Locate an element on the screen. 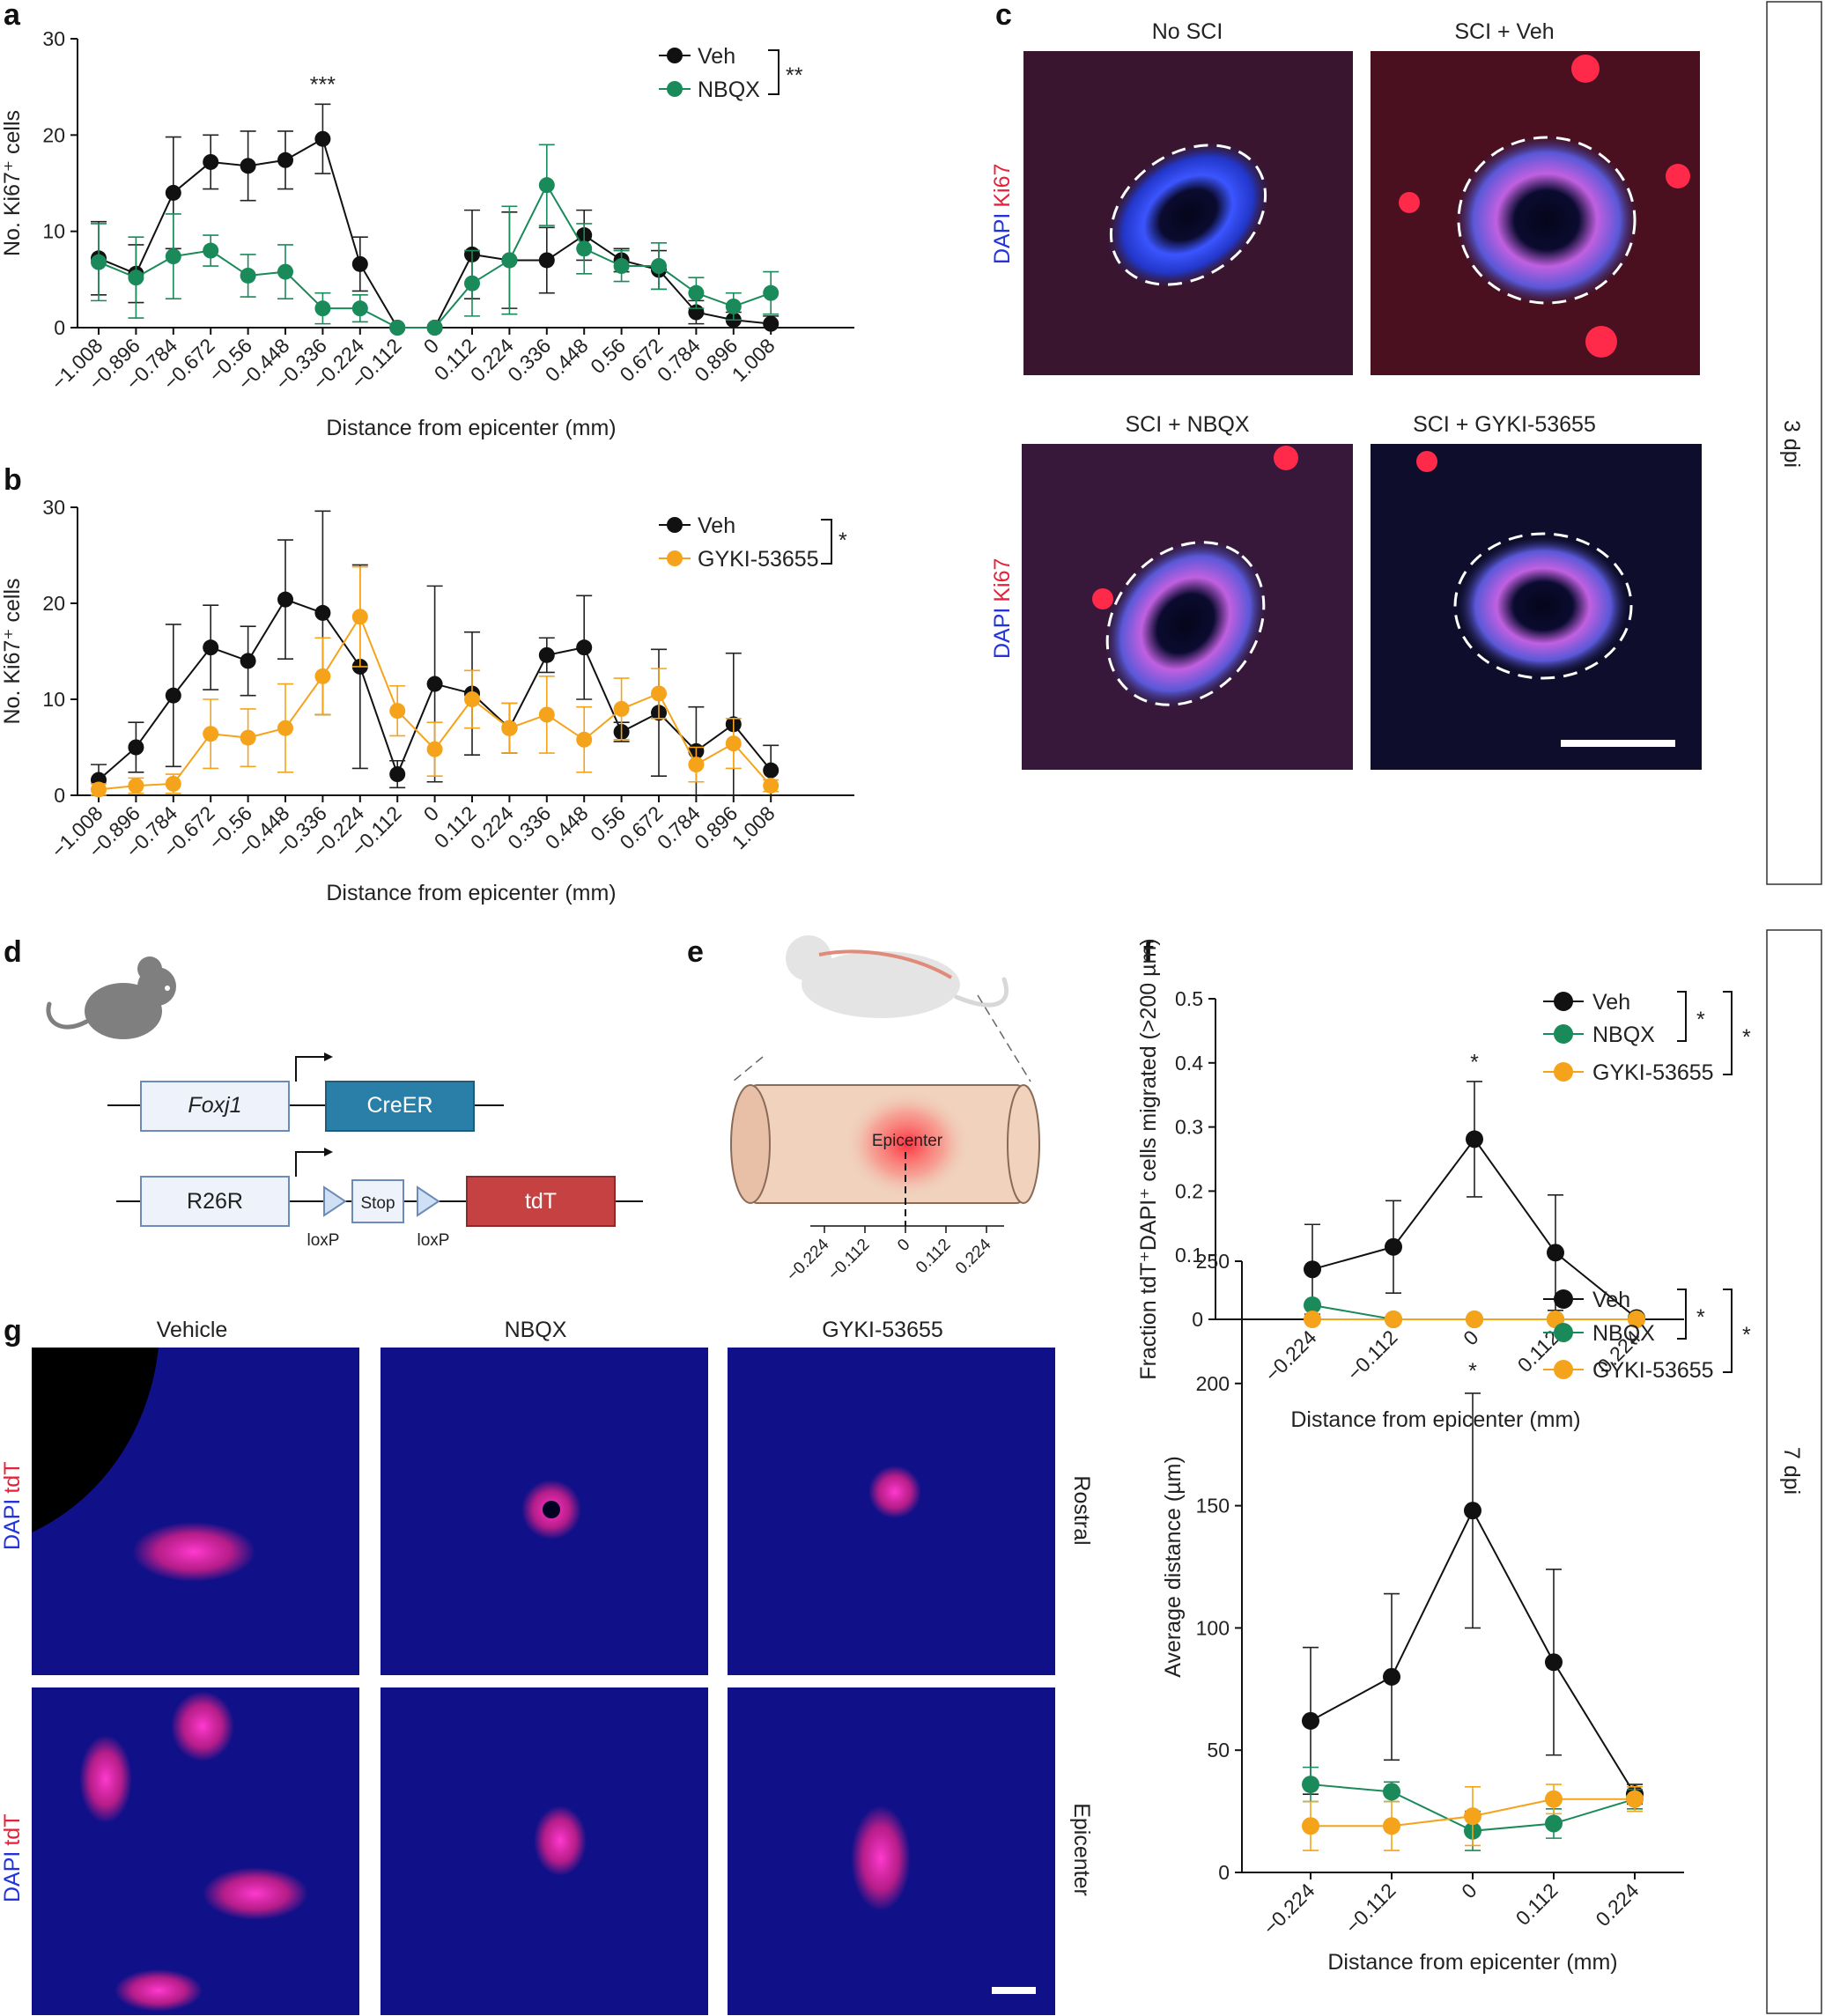  side-box-3dpi is located at coordinates (1794, 443).